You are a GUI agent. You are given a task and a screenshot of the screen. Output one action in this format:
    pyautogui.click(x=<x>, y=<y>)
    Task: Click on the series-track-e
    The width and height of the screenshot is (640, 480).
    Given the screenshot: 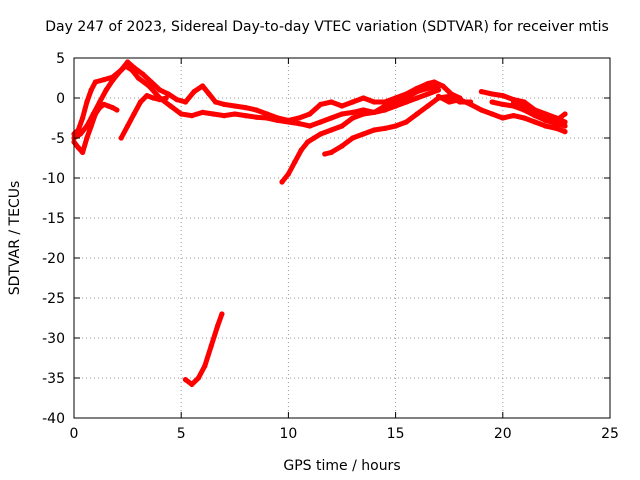 What is the action you would take?
    pyautogui.click(x=360, y=136)
    